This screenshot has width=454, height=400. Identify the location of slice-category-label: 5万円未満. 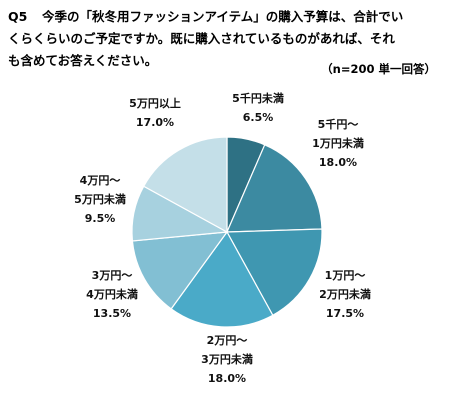
(100, 199).